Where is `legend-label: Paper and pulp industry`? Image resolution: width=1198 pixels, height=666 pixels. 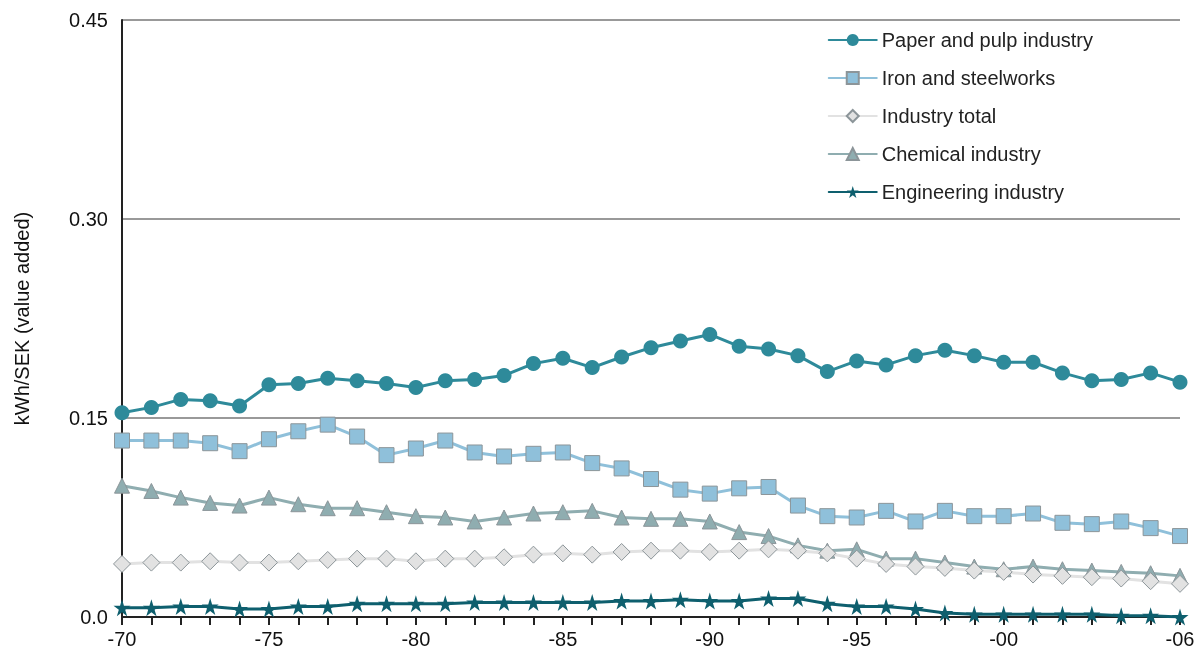 legend-label: Paper and pulp industry is located at coordinates (987, 40).